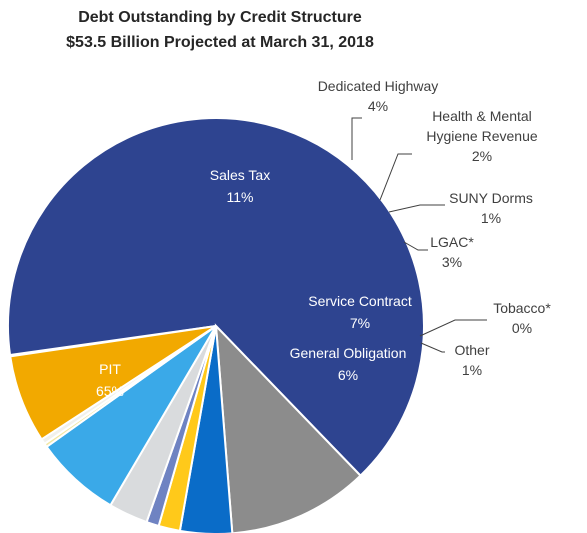 The height and width of the screenshot is (533, 587). Describe the element at coordinates (471, 360) in the screenshot. I see `label-other: Other 1%` at that location.